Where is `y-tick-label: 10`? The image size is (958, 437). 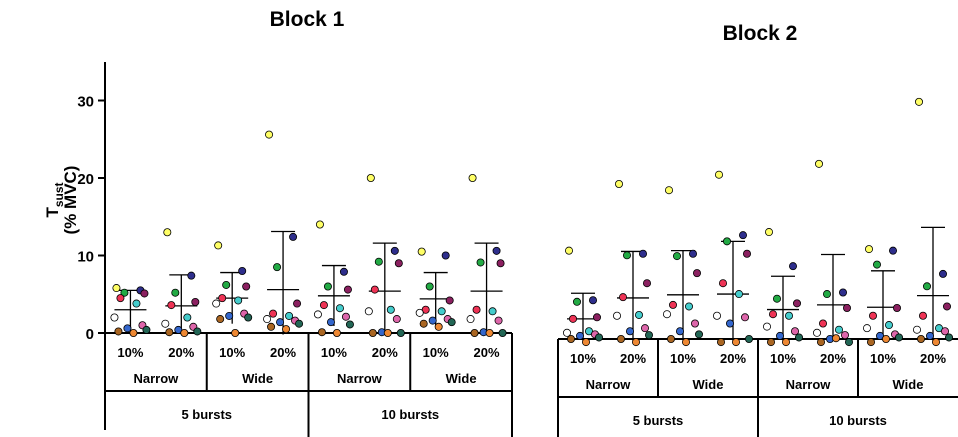
y-tick-label: 10 is located at coordinates (85, 257).